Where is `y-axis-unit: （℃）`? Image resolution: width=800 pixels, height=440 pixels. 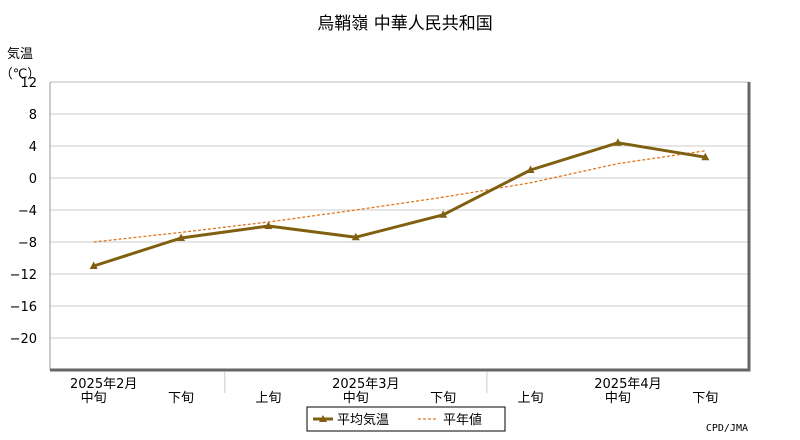
y-axis-unit: （℃） is located at coordinates (20, 74).